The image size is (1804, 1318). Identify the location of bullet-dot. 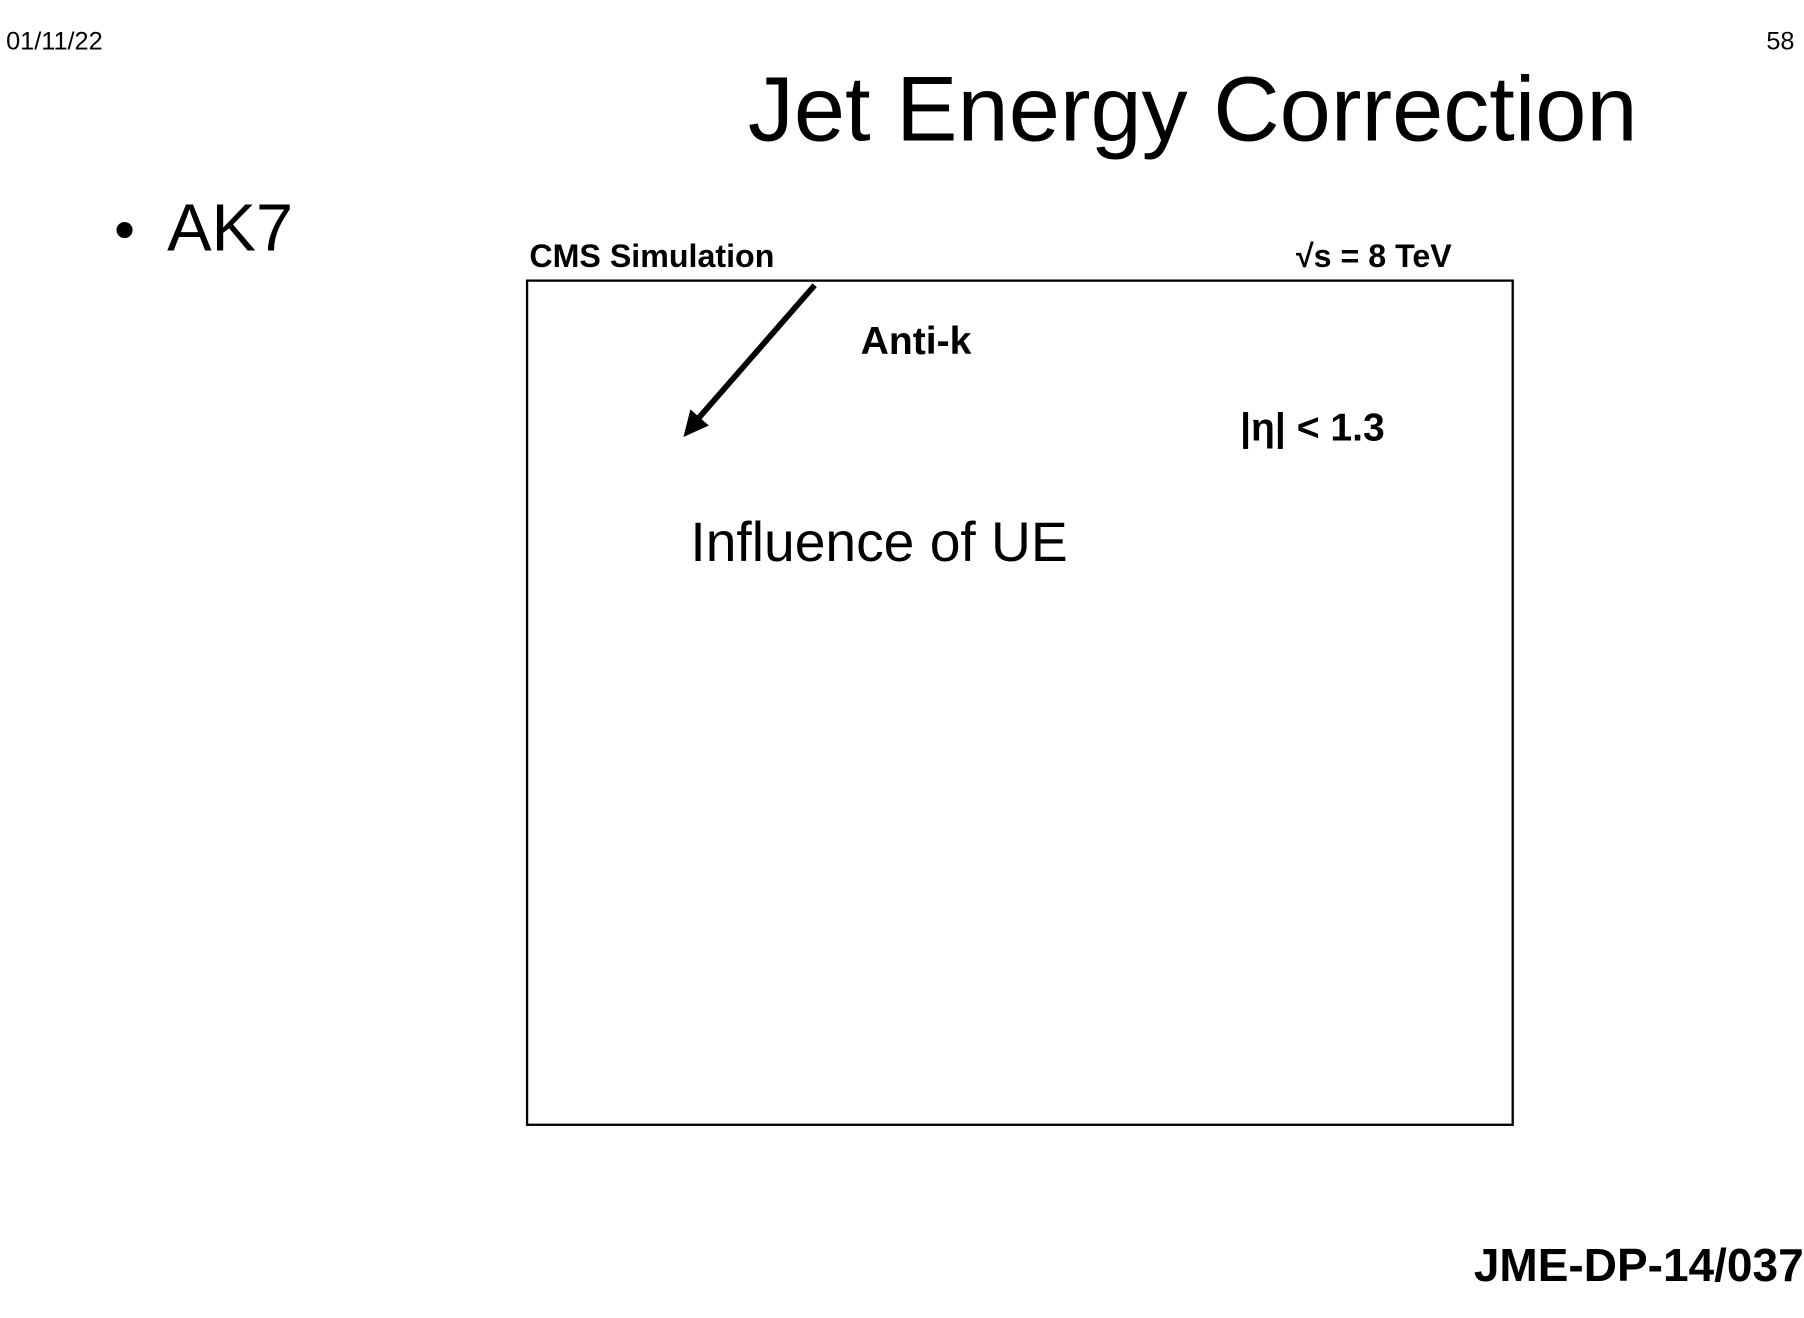
(124, 230).